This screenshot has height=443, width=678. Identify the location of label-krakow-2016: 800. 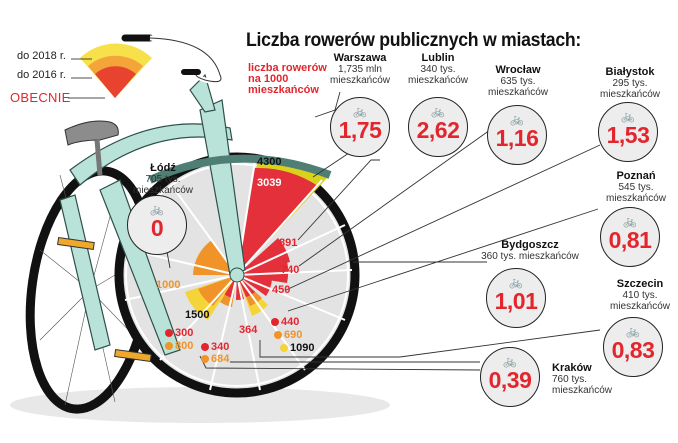
(179, 346).